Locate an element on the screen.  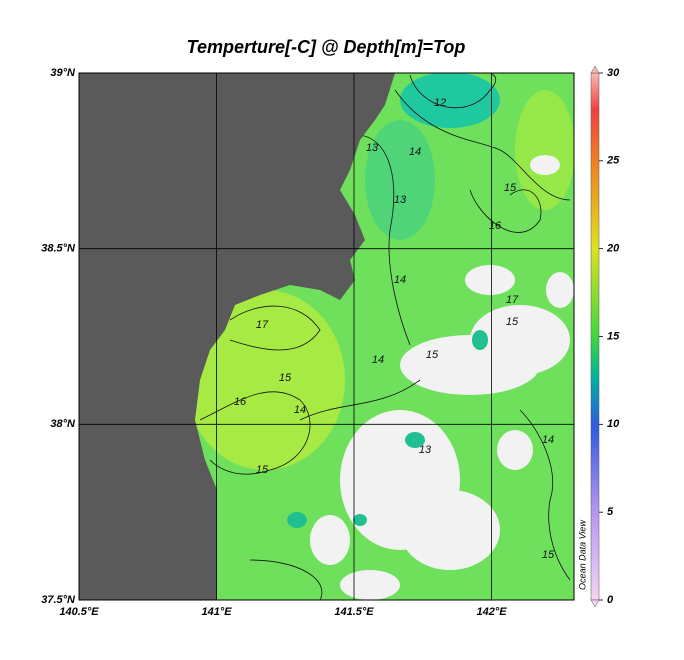
colorbar-tick-label: 15 is located at coordinates (613, 336).